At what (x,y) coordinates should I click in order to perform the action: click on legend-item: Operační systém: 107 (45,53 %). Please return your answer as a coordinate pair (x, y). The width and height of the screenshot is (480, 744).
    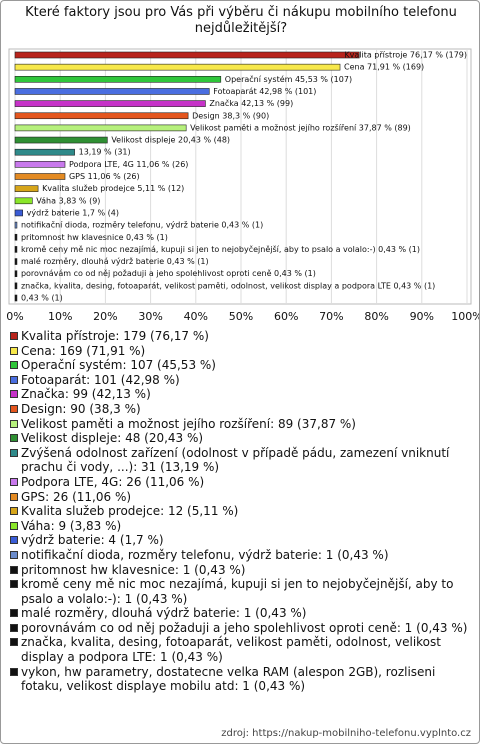
    Looking at the image, I should click on (240, 365).